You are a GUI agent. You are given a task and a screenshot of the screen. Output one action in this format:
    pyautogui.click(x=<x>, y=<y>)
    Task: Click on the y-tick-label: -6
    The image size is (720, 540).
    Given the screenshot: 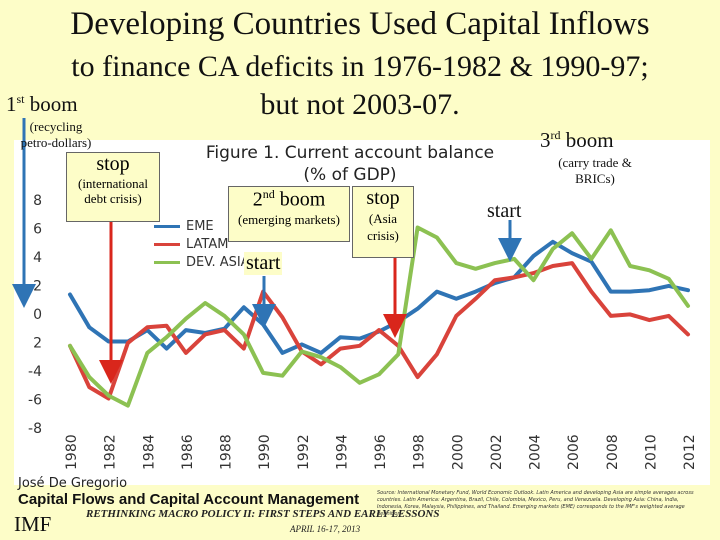 What is the action you would take?
    pyautogui.click(x=35, y=401)
    